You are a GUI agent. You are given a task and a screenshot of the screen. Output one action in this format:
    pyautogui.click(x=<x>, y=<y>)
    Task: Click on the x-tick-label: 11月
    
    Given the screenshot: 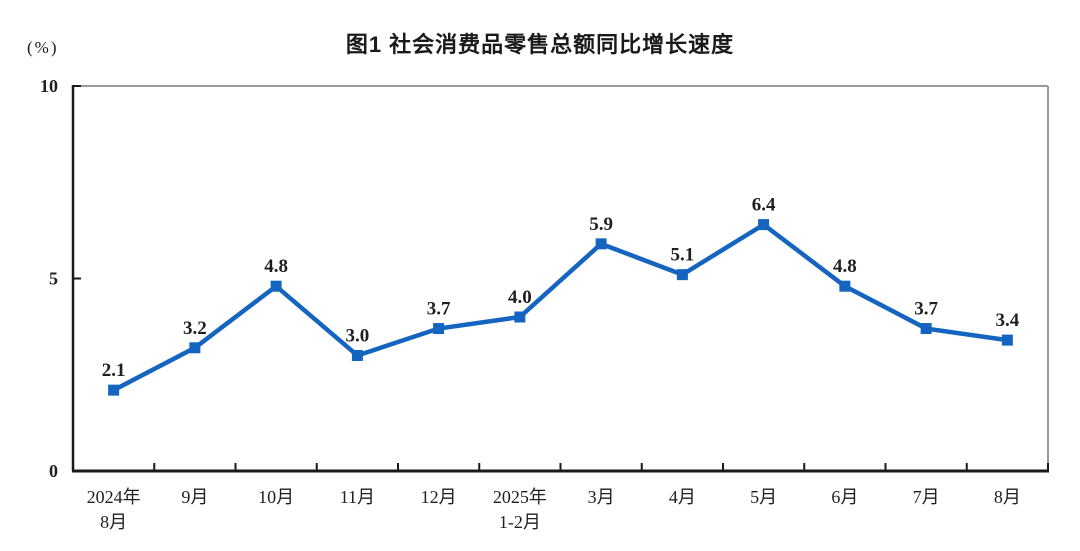 What is the action you would take?
    pyautogui.click(x=357, y=497)
    